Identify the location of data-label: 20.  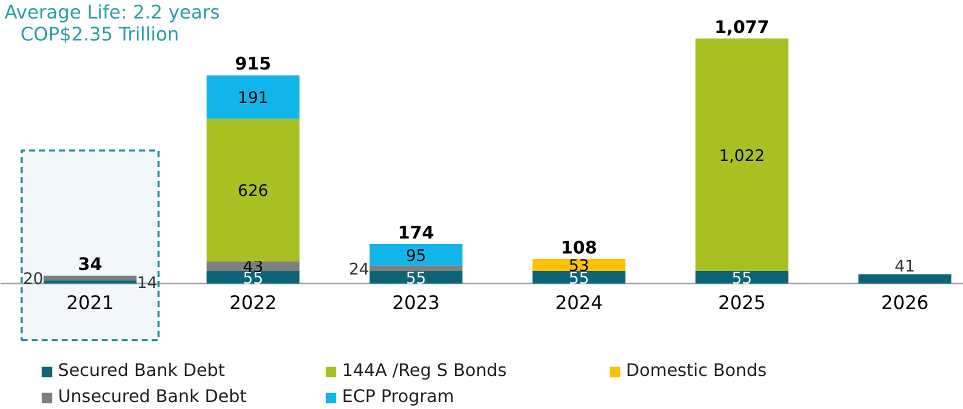
(33, 278).